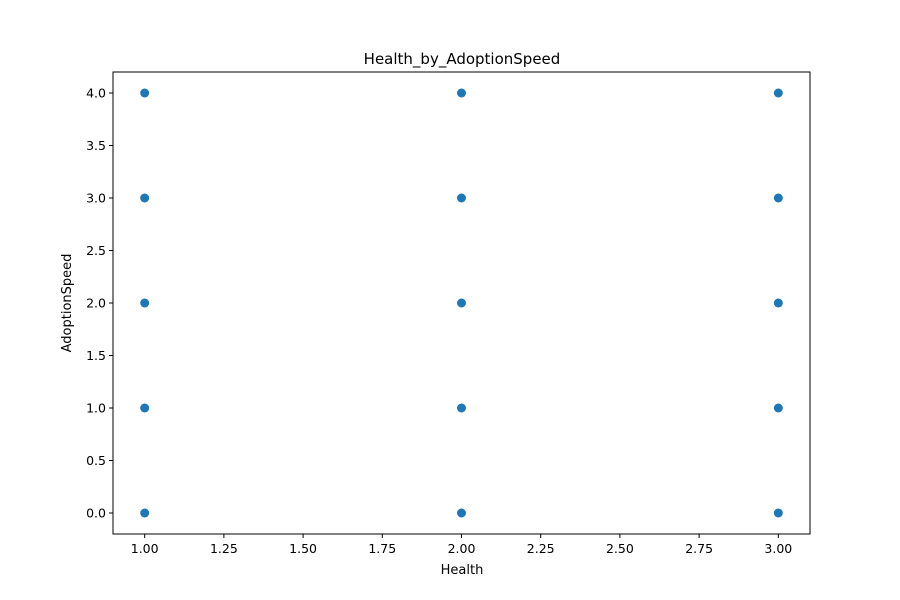 This screenshot has height=600, width=900. What do you see at coordinates (96, 198) in the screenshot?
I see `y-tick-label: 3.0` at bounding box center [96, 198].